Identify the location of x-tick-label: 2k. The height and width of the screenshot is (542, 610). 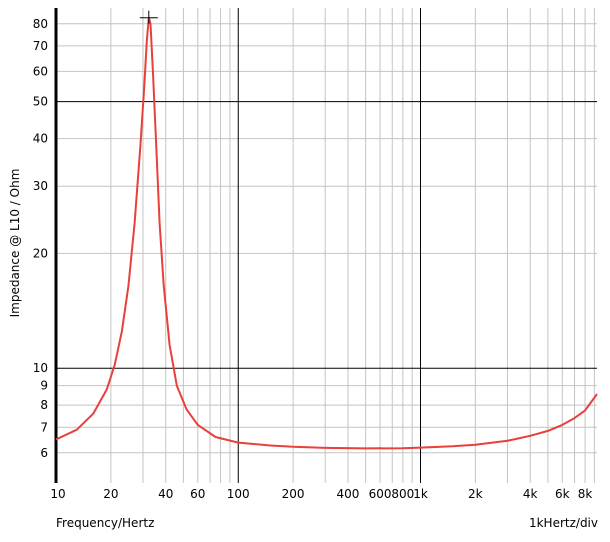
(475, 494).